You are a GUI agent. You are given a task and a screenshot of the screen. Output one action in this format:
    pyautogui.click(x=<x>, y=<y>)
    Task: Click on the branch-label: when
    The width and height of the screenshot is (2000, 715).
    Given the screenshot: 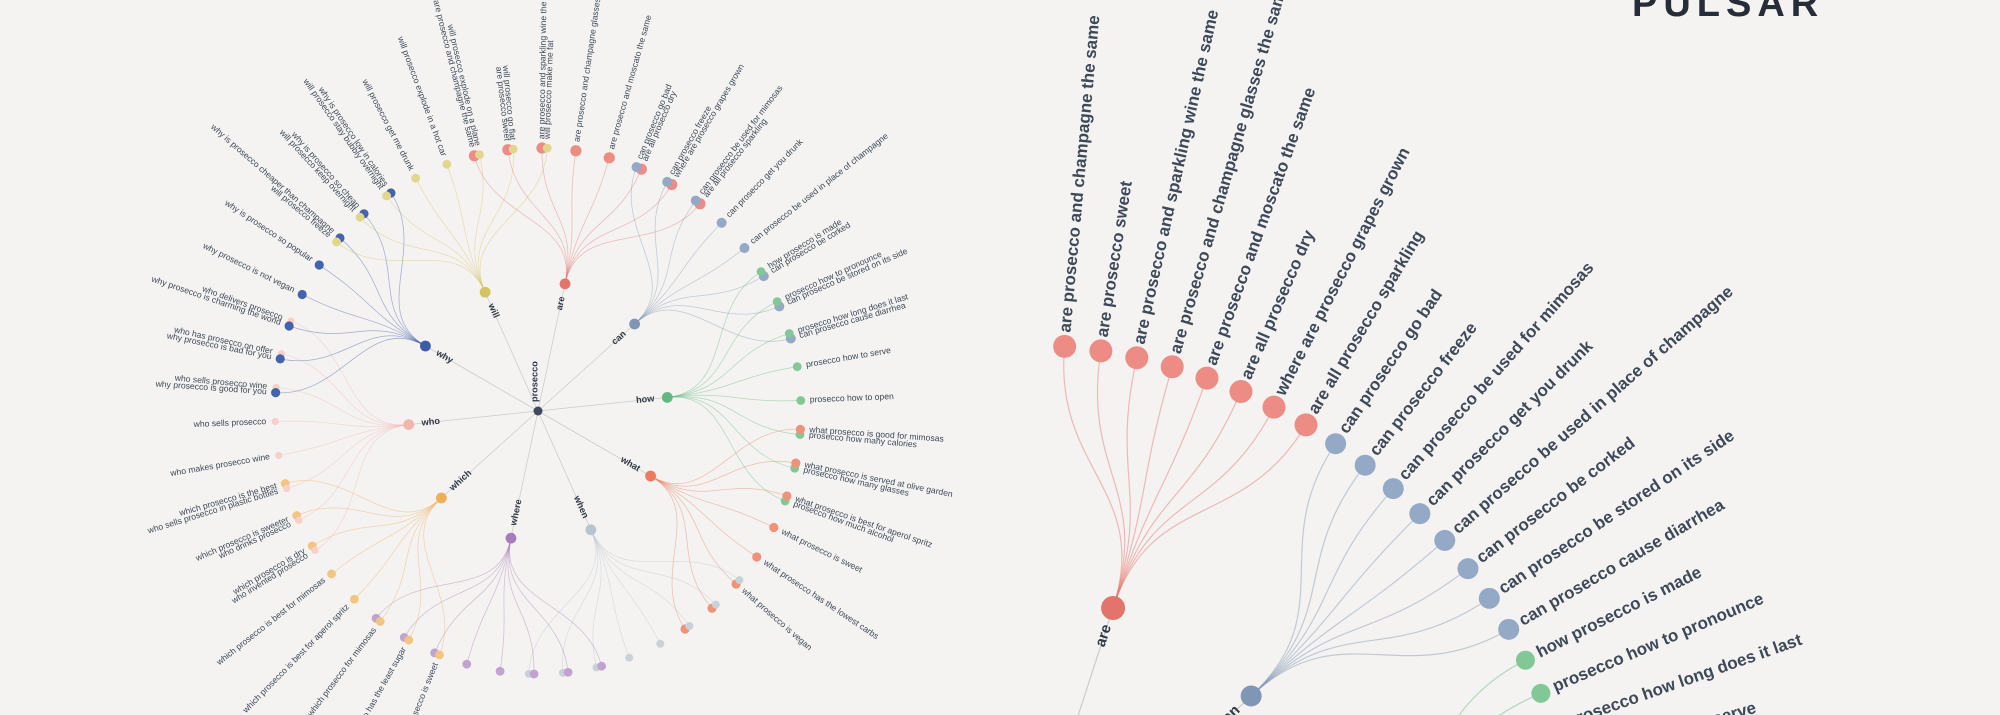 What is the action you would take?
    pyautogui.click(x=581, y=506)
    